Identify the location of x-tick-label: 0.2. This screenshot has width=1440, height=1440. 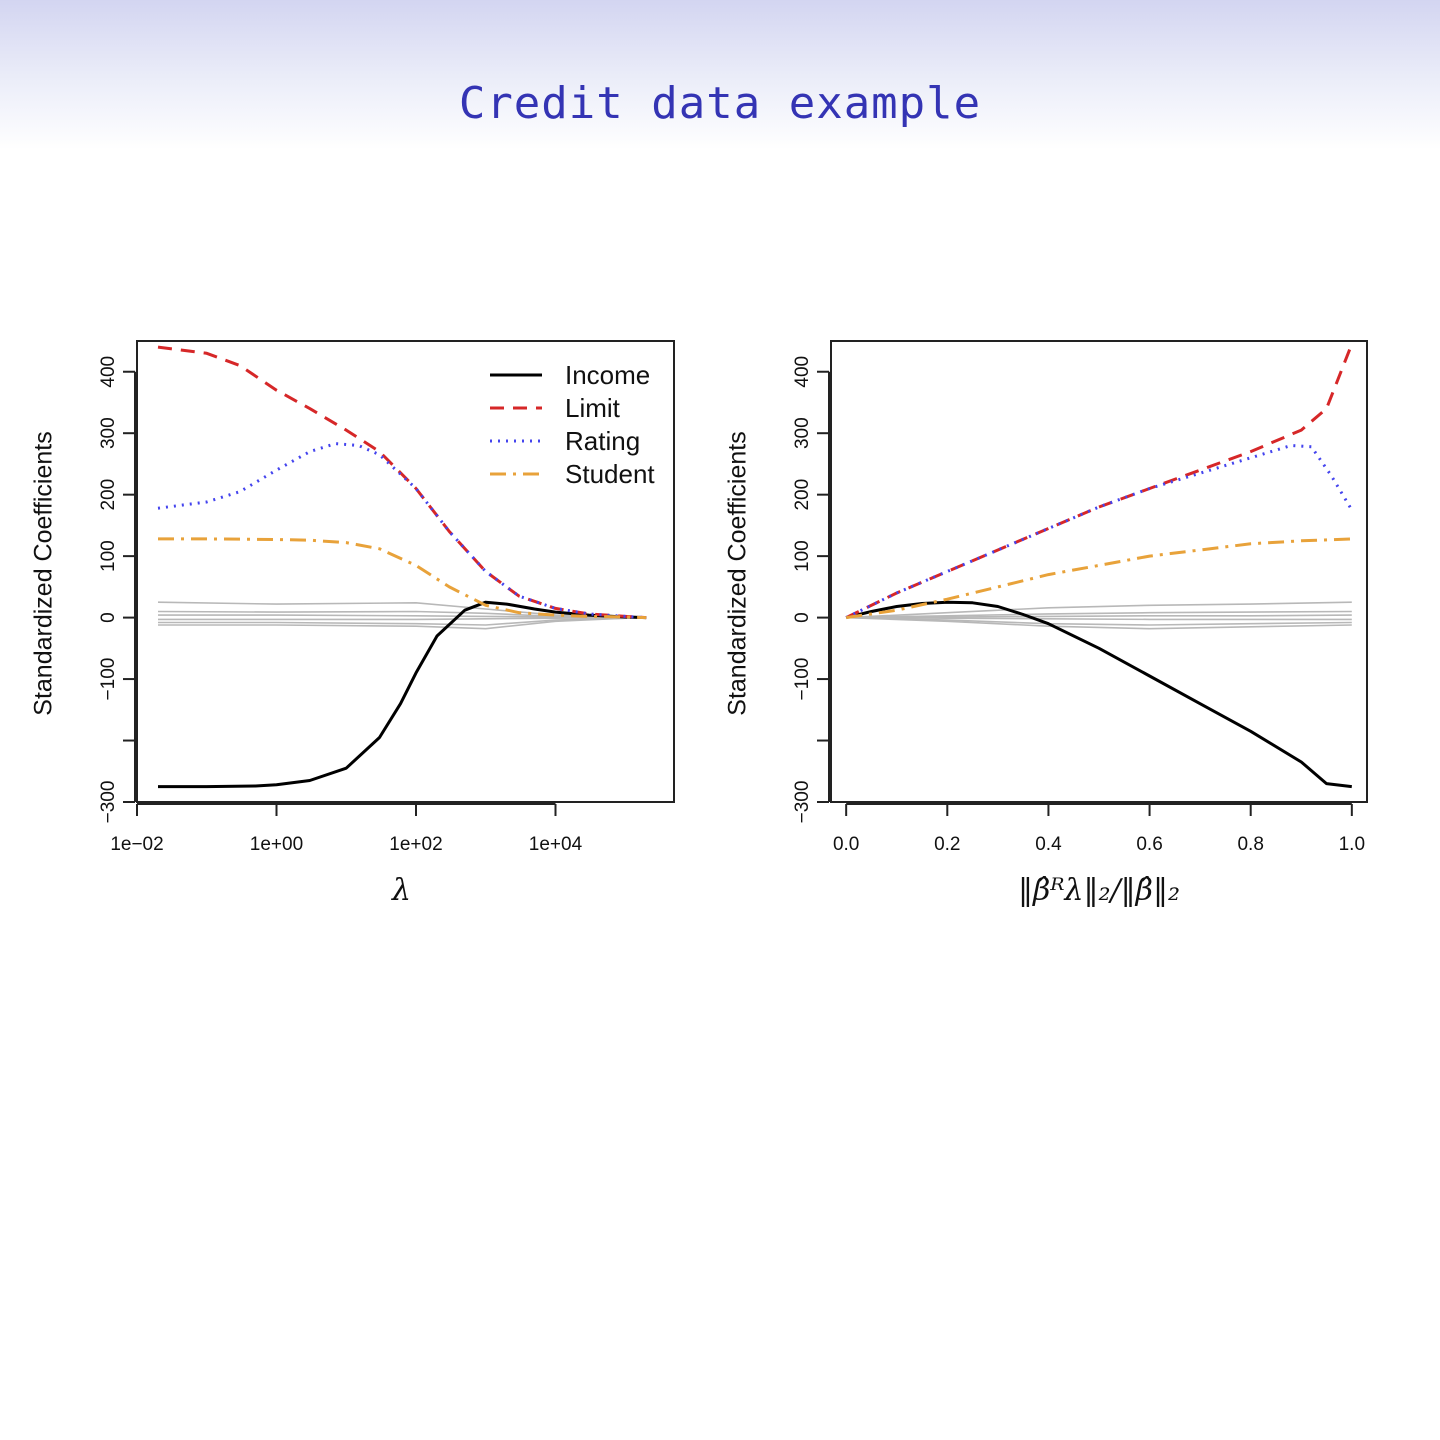
(947, 844).